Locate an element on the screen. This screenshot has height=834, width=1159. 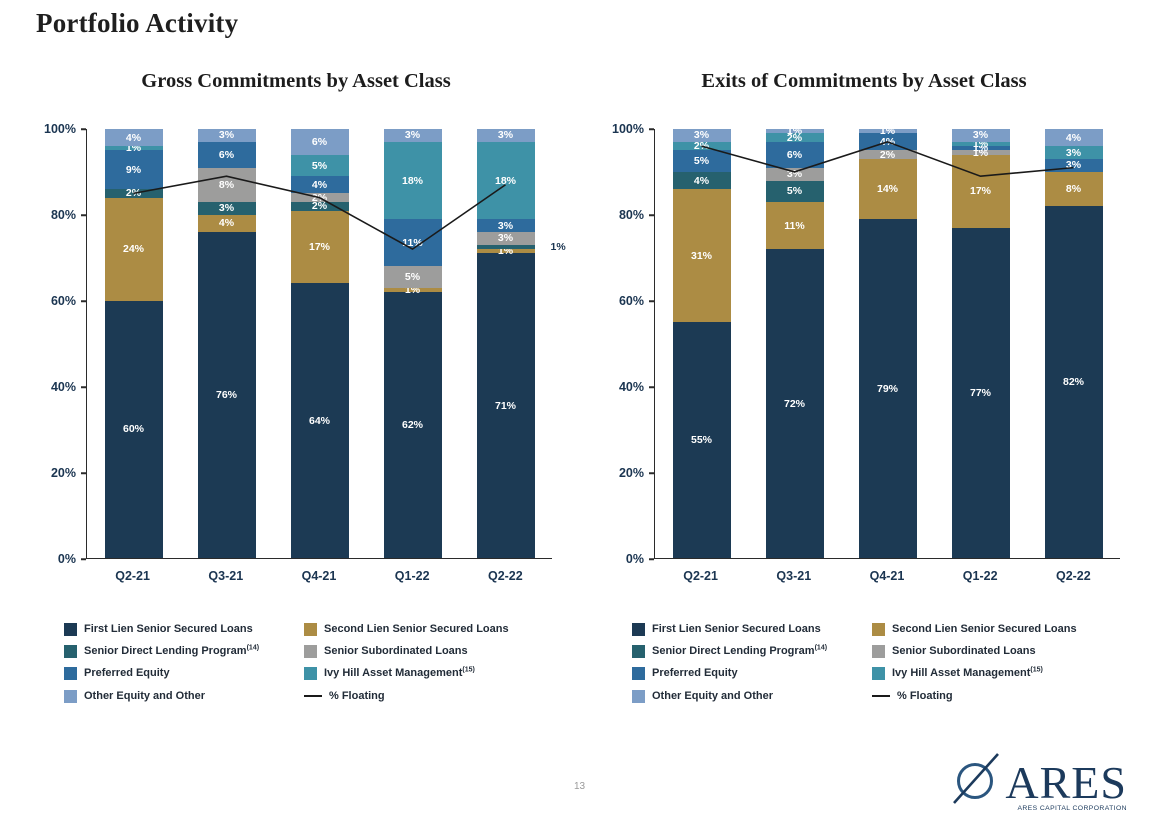
ares-logo-text: ARES ARES CAPITAL CORPORATION is located at coordinates (1066, 786).